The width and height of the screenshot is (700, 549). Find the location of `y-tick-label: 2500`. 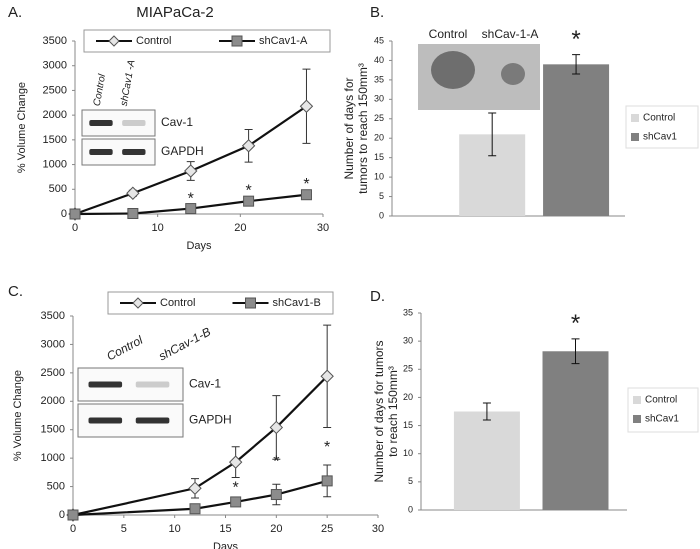

y-tick-label: 2500 is located at coordinates (55, 90).